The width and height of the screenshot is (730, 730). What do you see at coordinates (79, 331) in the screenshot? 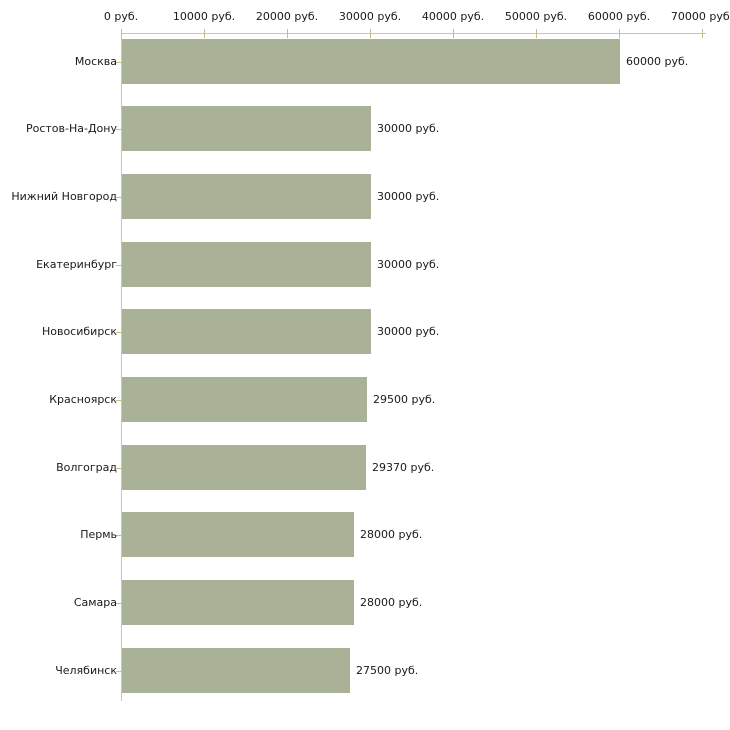
I see `category-label: Новосибирск` at bounding box center [79, 331].